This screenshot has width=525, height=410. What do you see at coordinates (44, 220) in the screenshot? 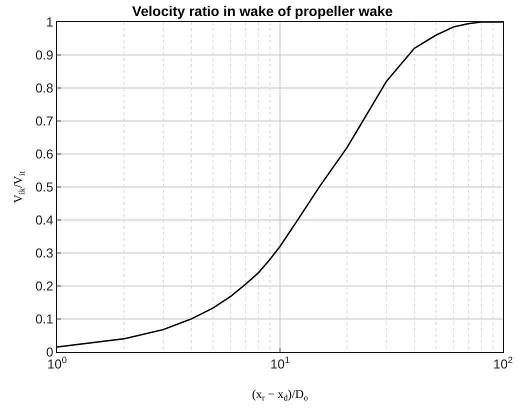
I see `y-tick-label: 0.4` at bounding box center [44, 220].